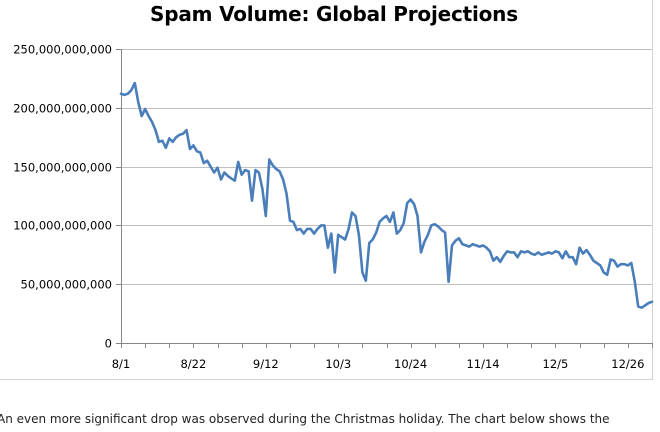 Image resolution: width=660 pixels, height=432 pixels. Describe the element at coordinates (410, 364) in the screenshot. I see `x-tick-label: 10/24` at that location.